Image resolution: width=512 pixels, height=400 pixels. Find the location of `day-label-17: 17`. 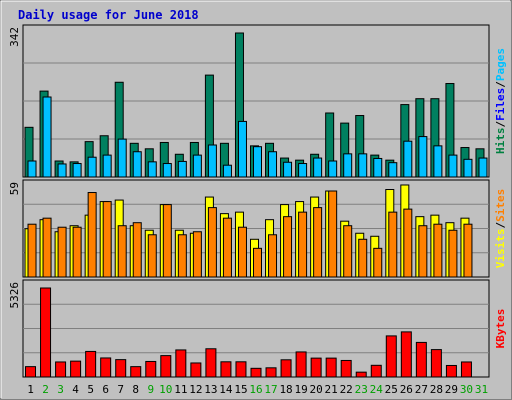

day-label-17: 17 is located at coordinates (270, 389).